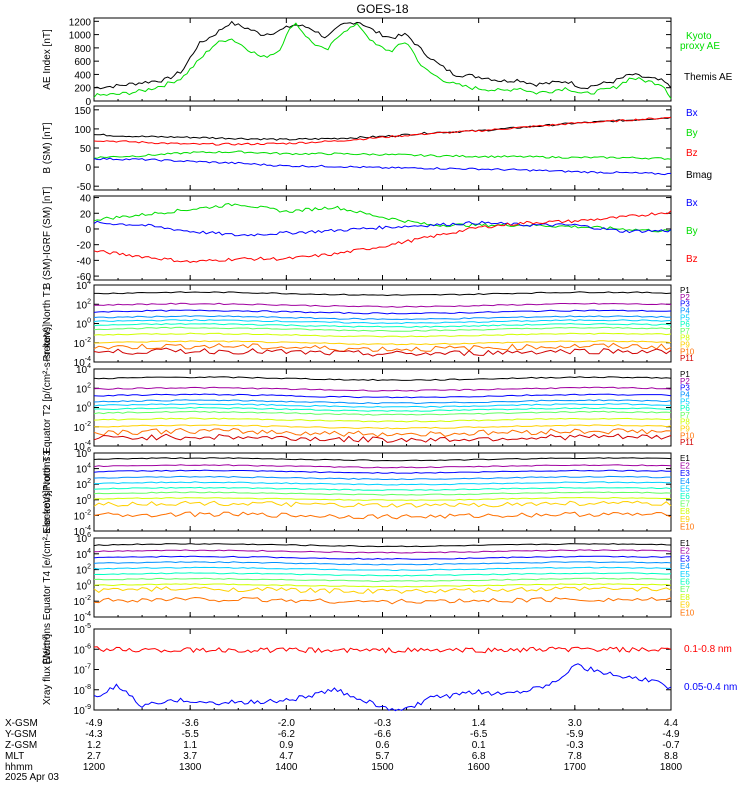  I want to click on y-tick-label: 10⁻⁶, so click(82, 649).